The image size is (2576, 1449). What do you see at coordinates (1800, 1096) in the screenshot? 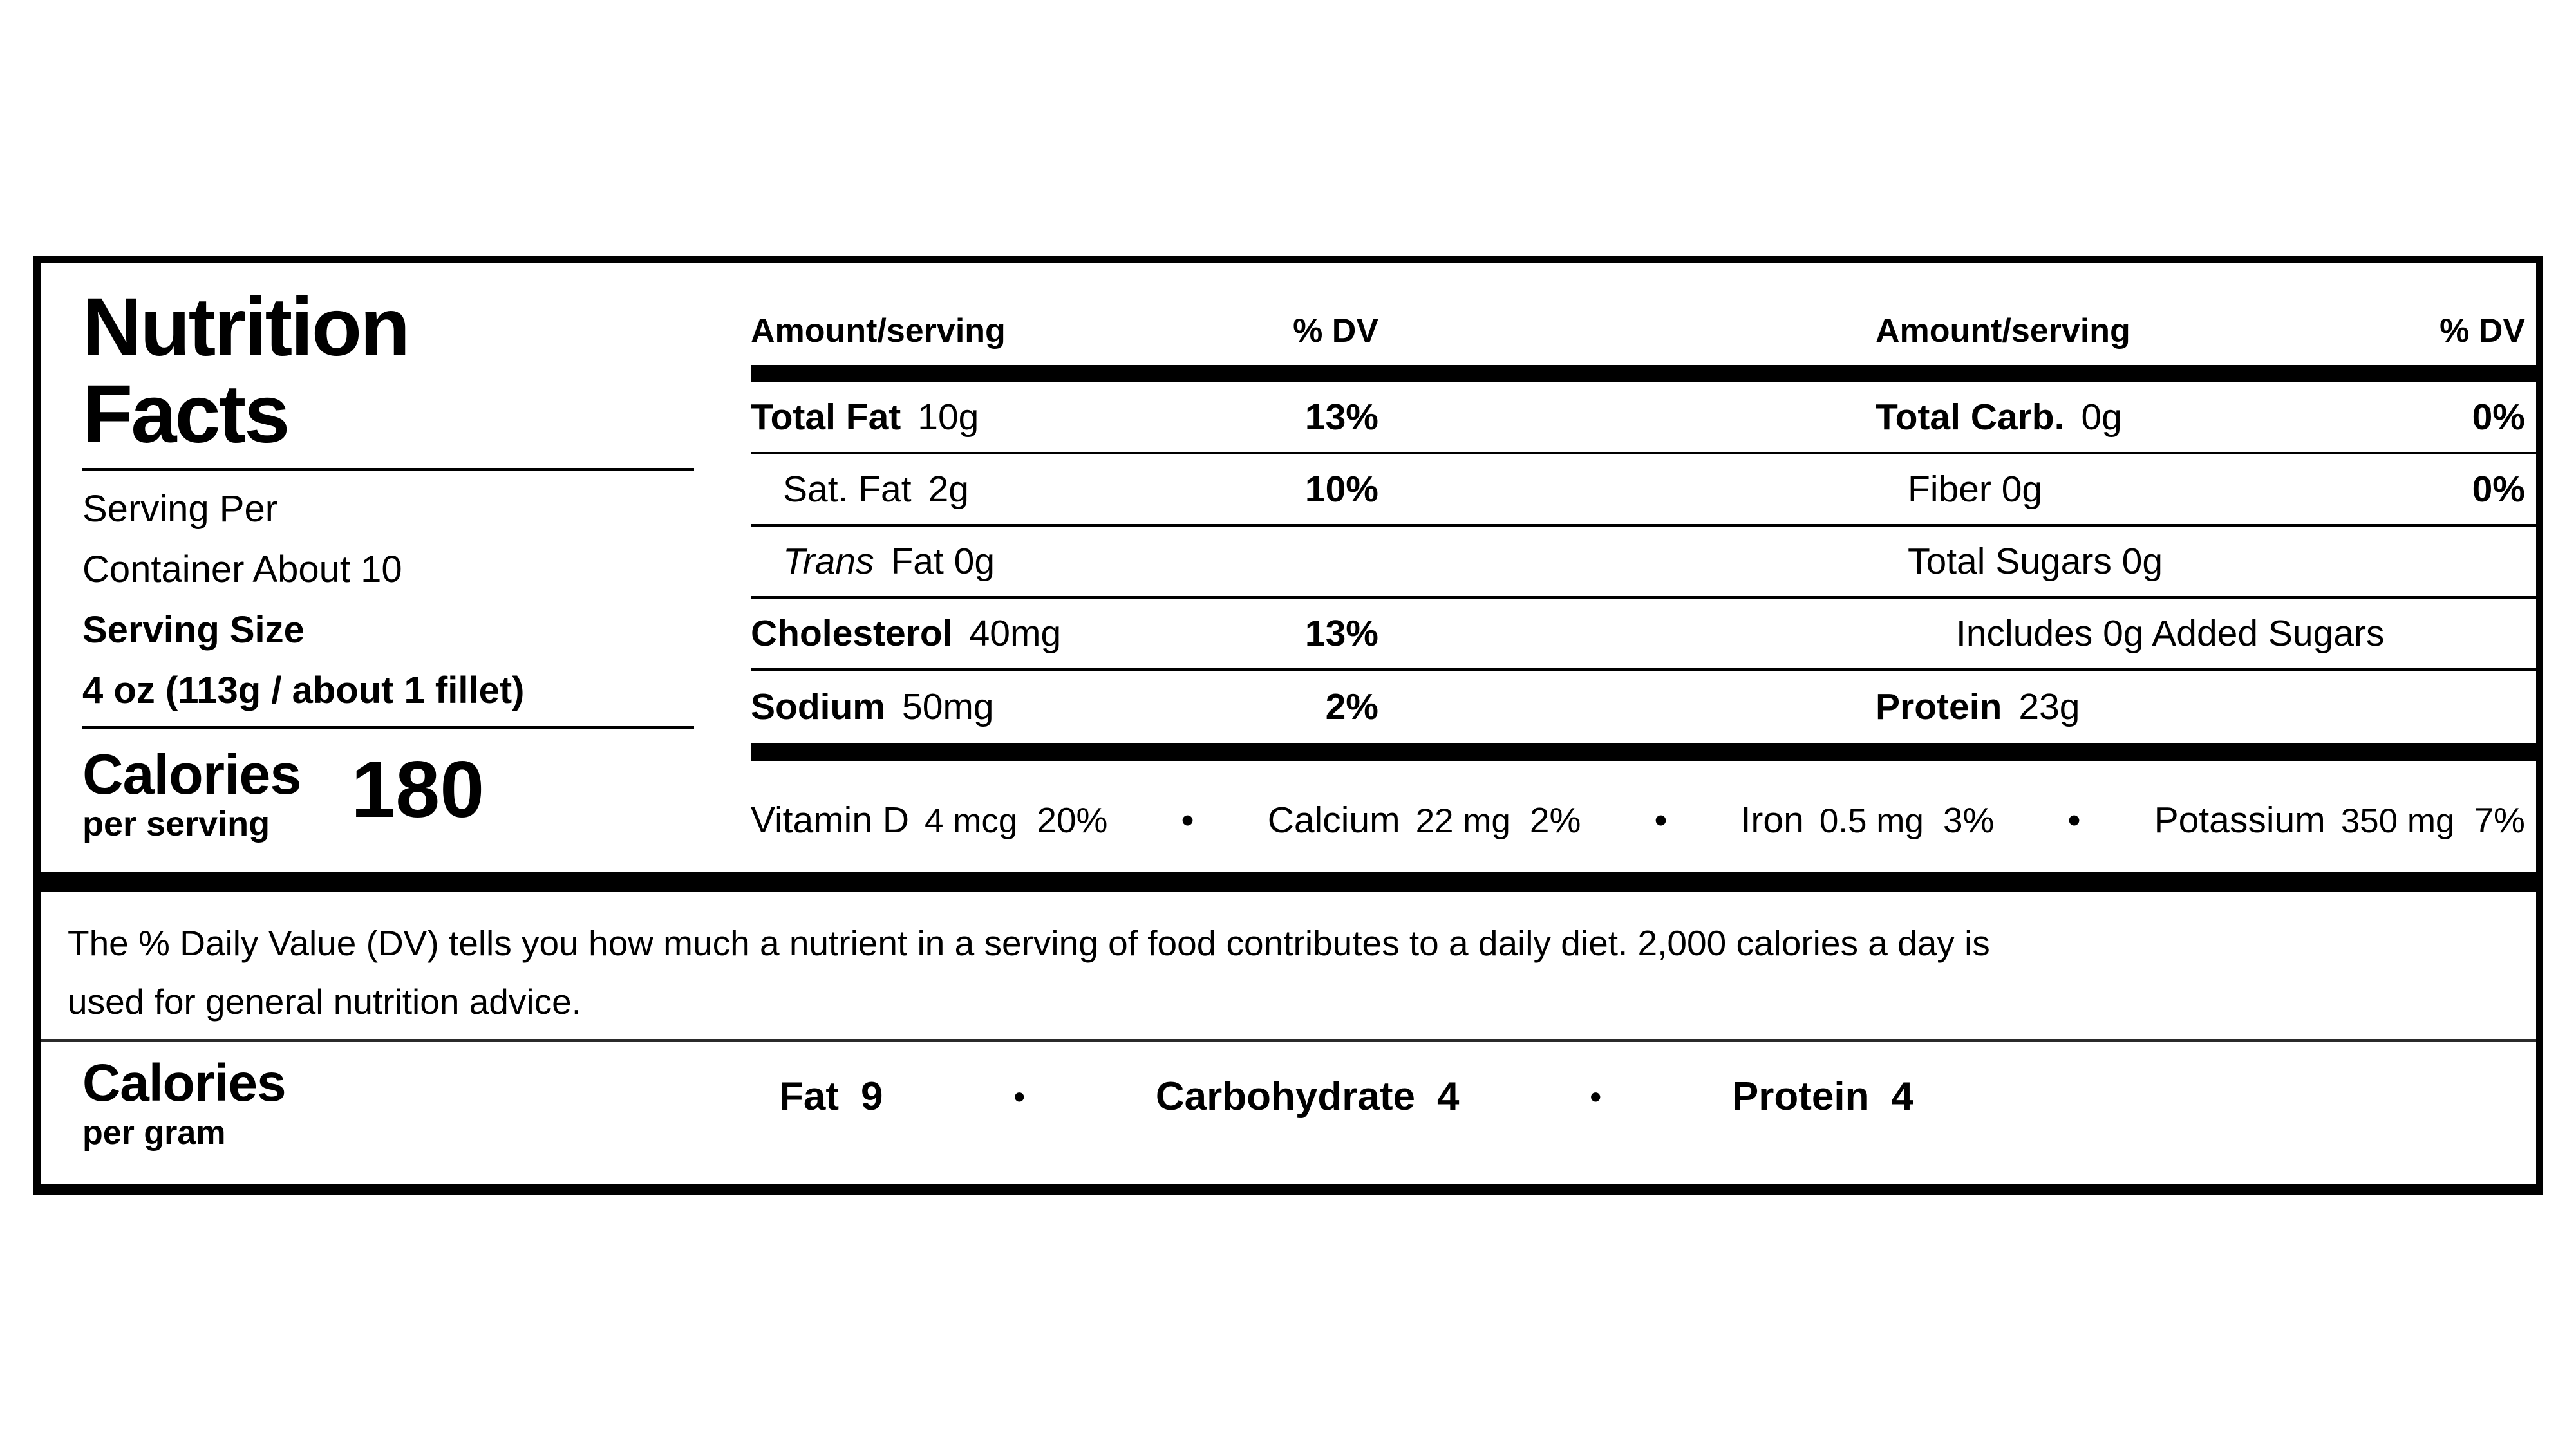
I see `cpg-name: Protein` at bounding box center [1800, 1096].